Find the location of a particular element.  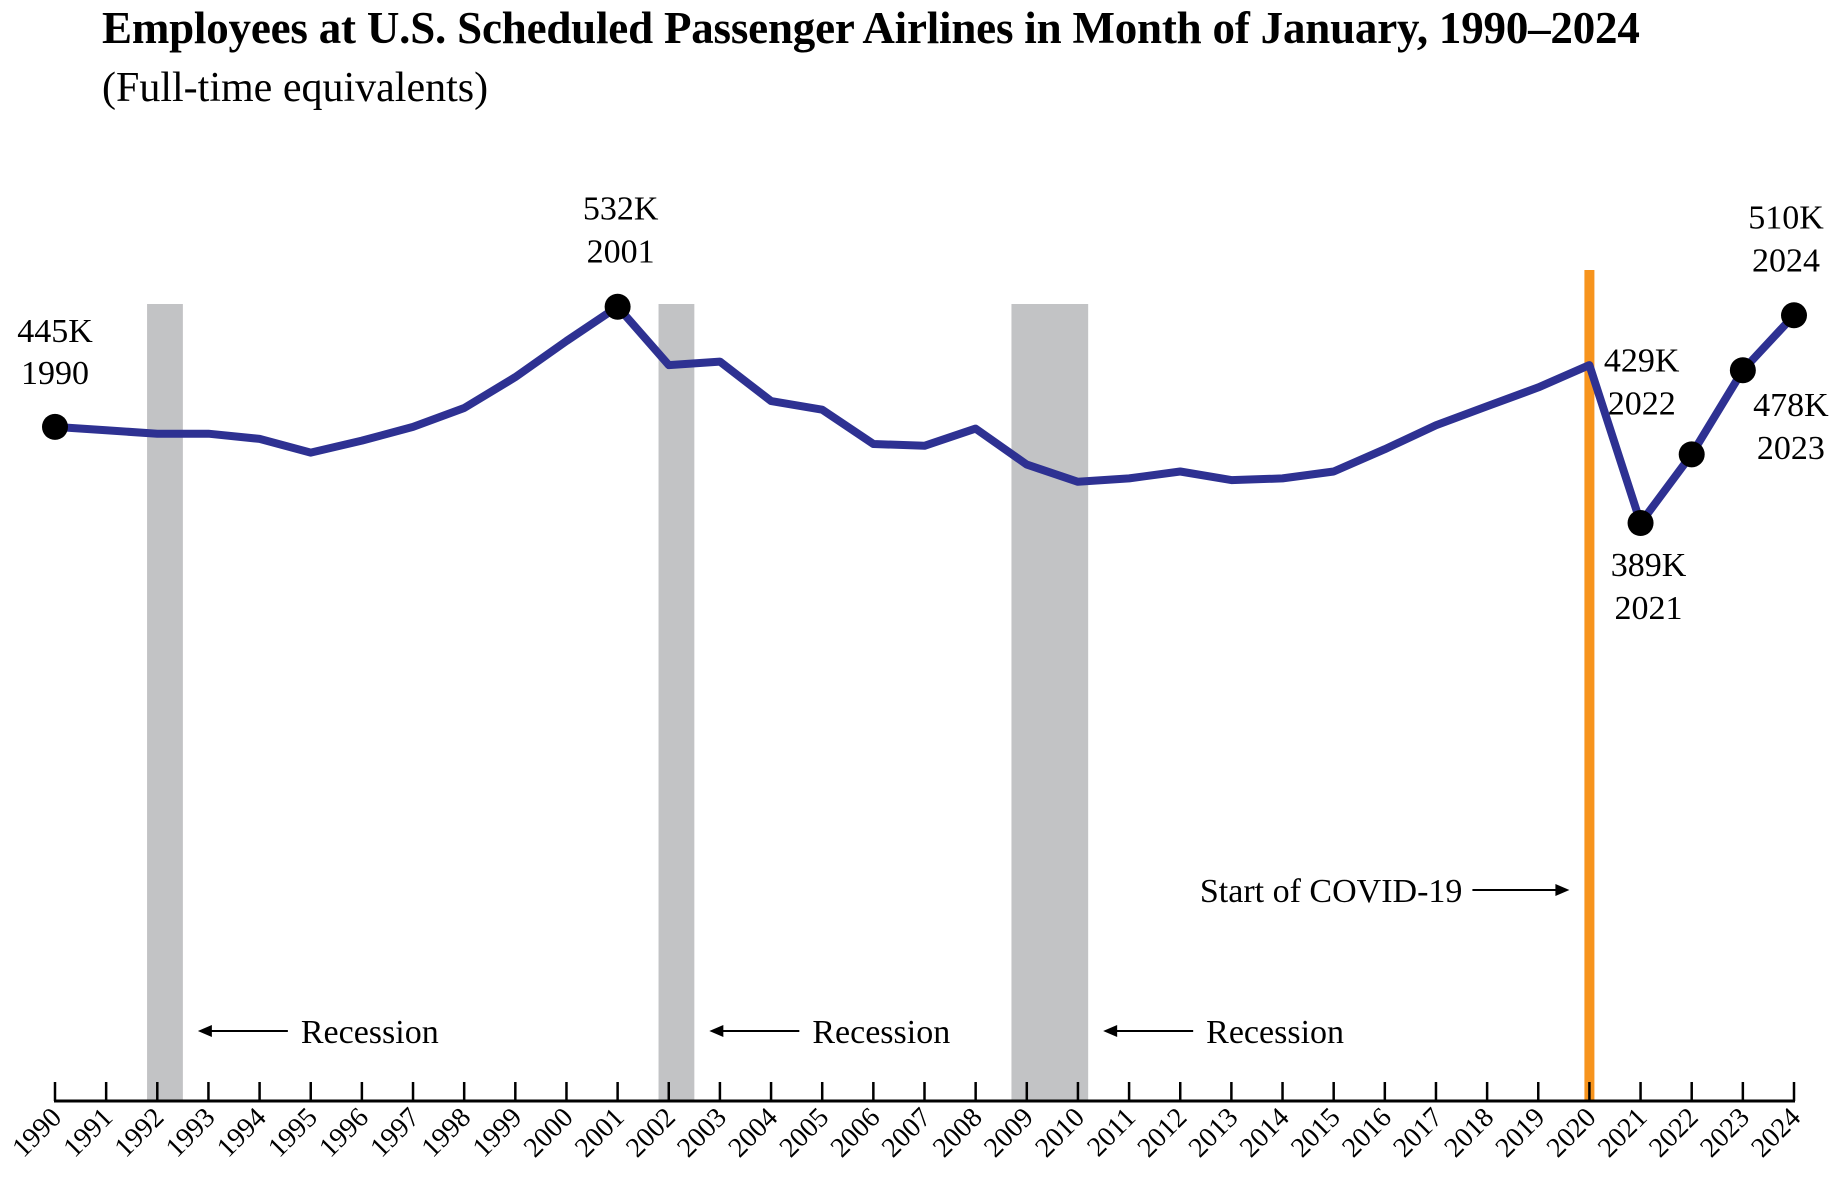

x-tick-label: 2024 is located at coordinates (1776, 1133).